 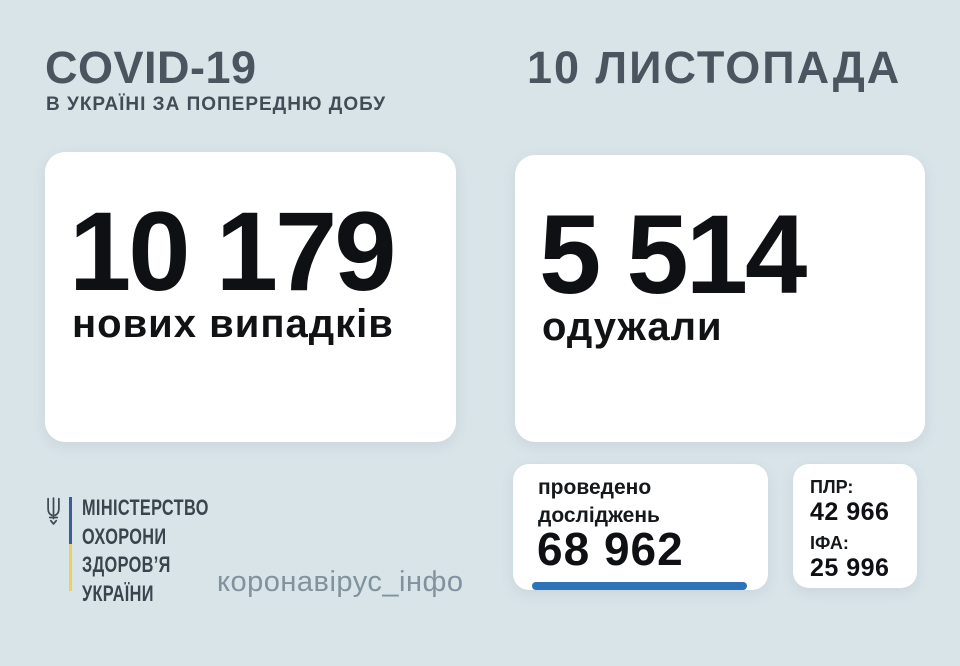 What do you see at coordinates (610, 549) in the screenshot?
I see `tests-value: 68 962` at bounding box center [610, 549].